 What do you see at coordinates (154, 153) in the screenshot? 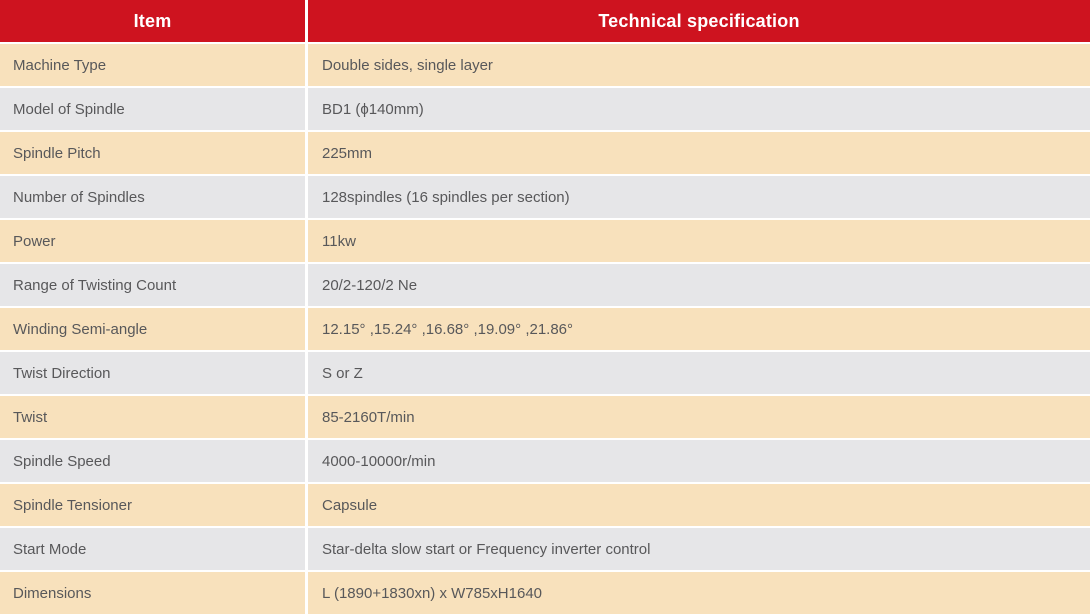
I see `item-cell: Spindle Pitch` at bounding box center [154, 153].